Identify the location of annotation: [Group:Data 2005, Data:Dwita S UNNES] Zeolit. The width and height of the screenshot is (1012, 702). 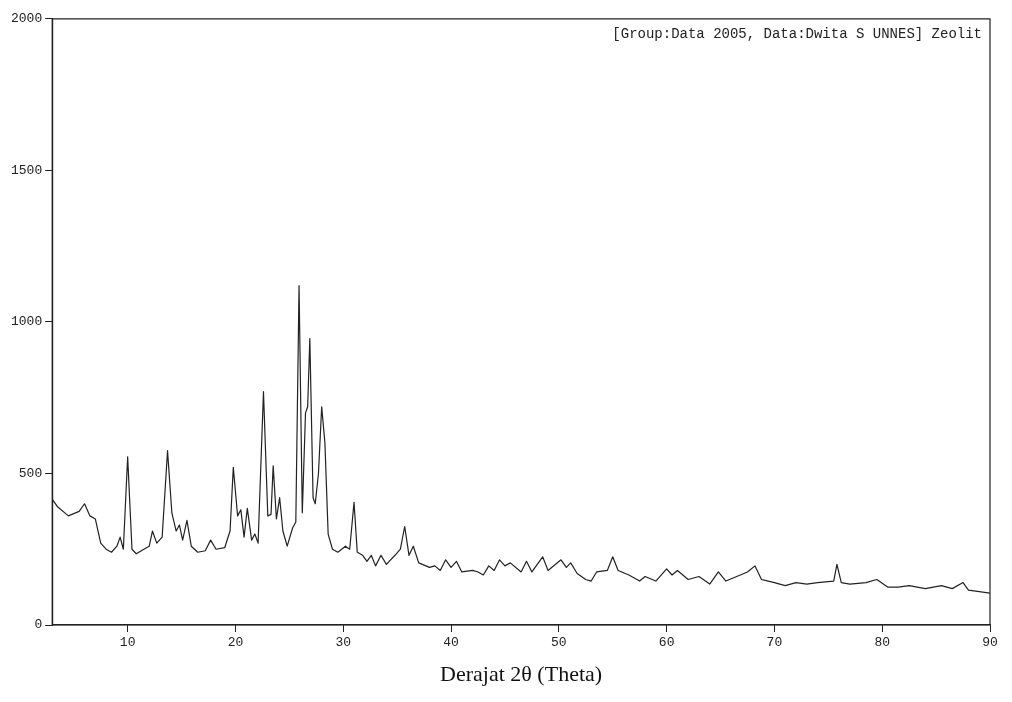
(797, 33).